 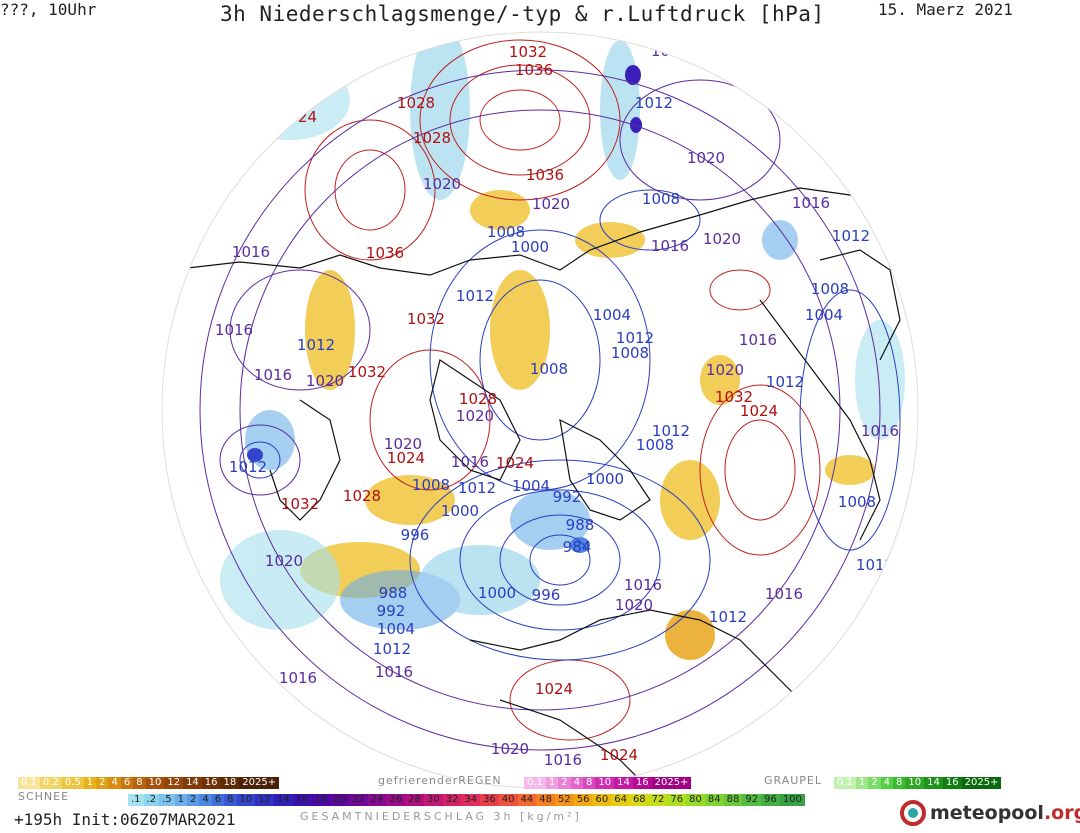 I want to click on legend-swatch: 40, so click(x=508, y=800).